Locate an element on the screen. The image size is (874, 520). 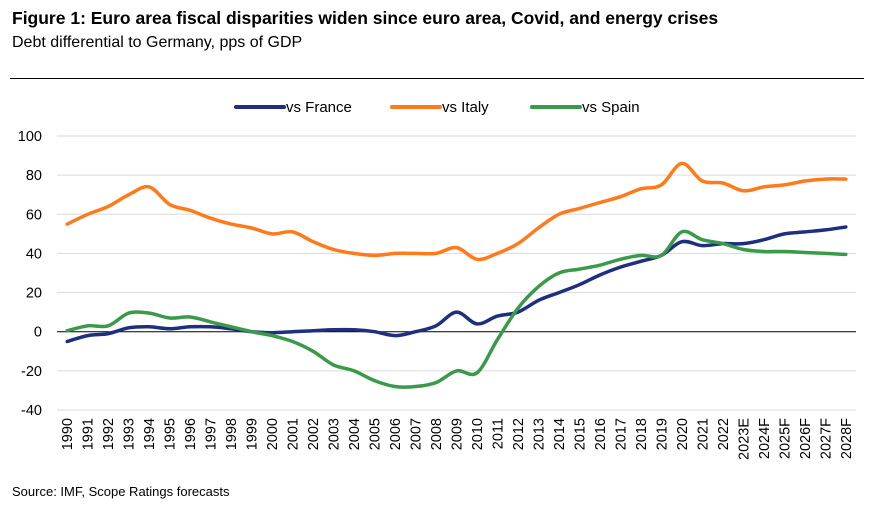
x-tick-label: 2012 is located at coordinates (519, 434).